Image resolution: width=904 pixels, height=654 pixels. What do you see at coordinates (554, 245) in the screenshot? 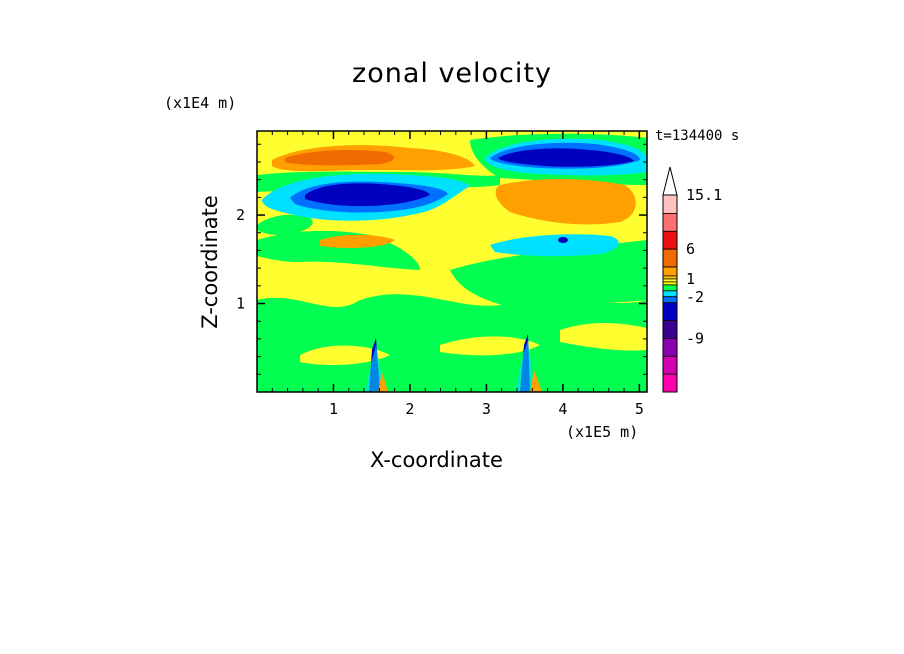
I see `contour-cyan-mid-right` at bounding box center [554, 245].